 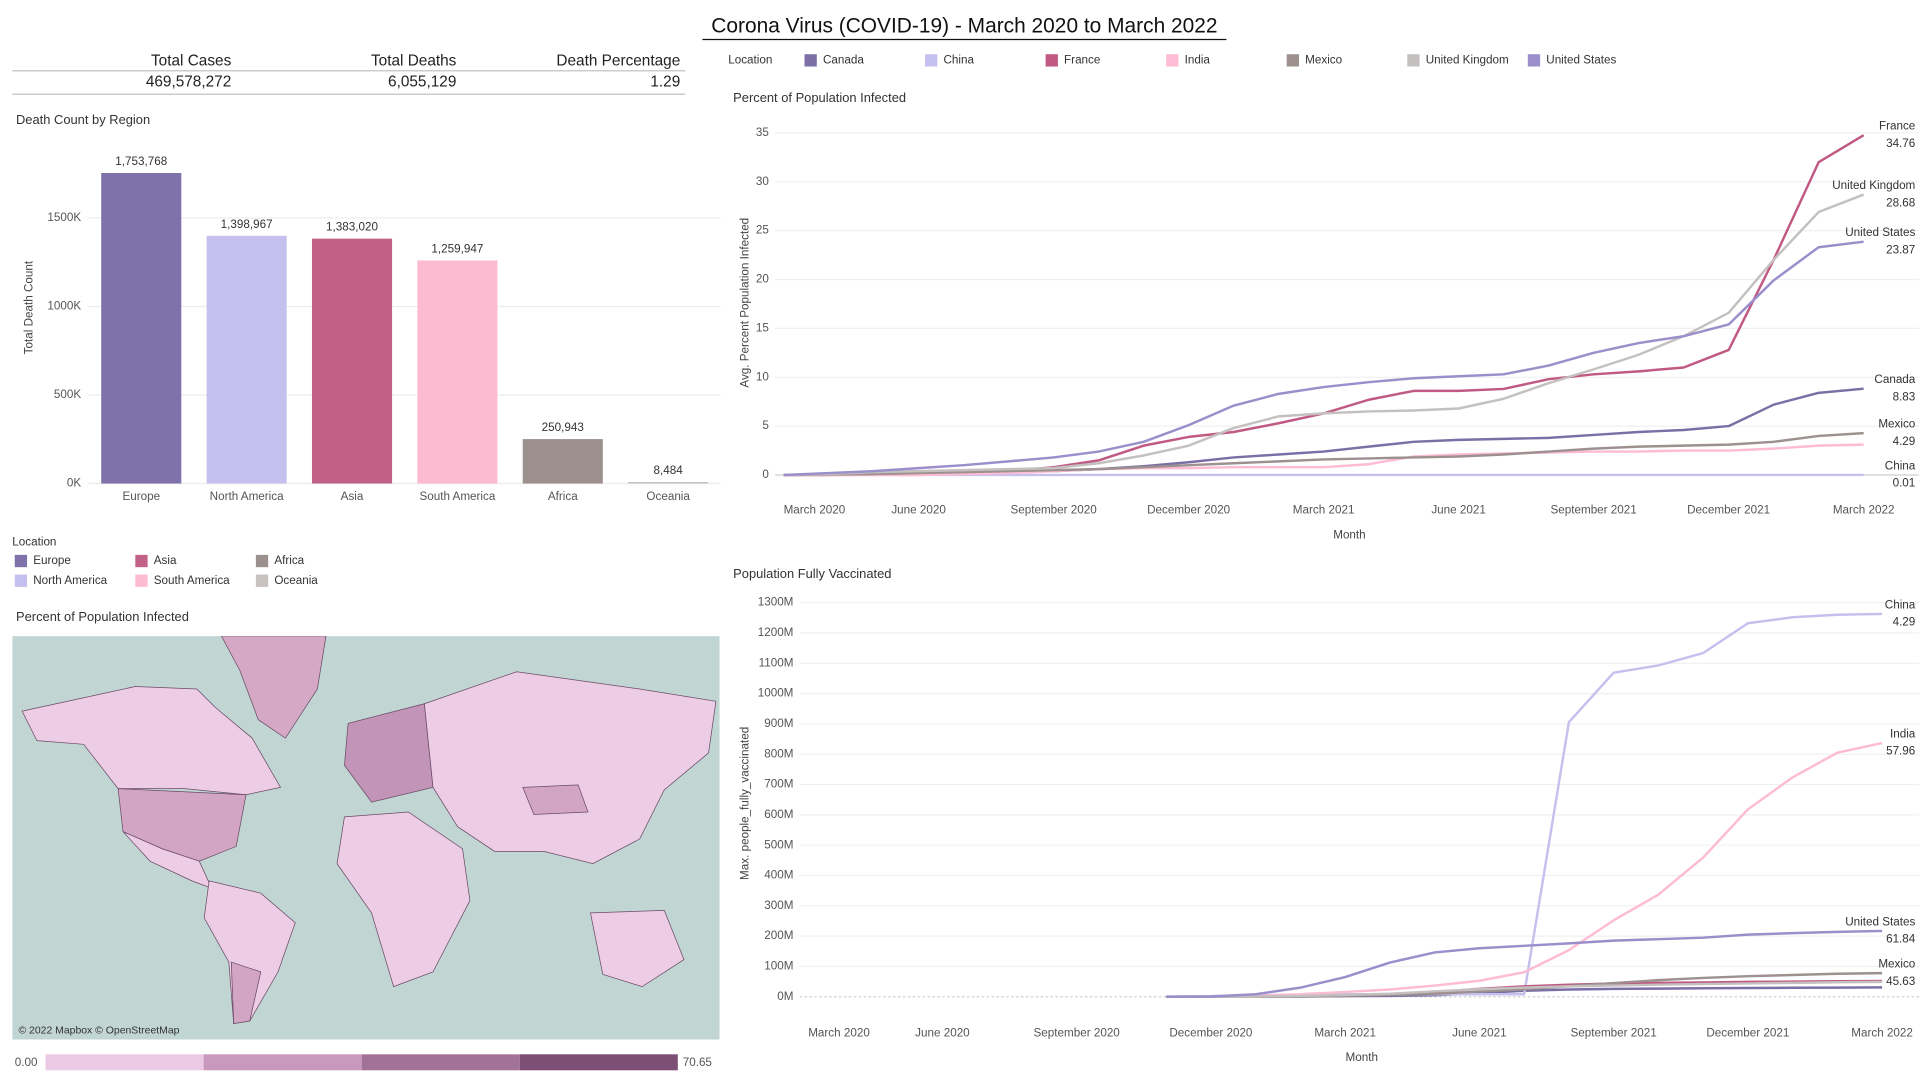 What do you see at coordinates (843, 59) in the screenshot?
I see `legend-label: Canada` at bounding box center [843, 59].